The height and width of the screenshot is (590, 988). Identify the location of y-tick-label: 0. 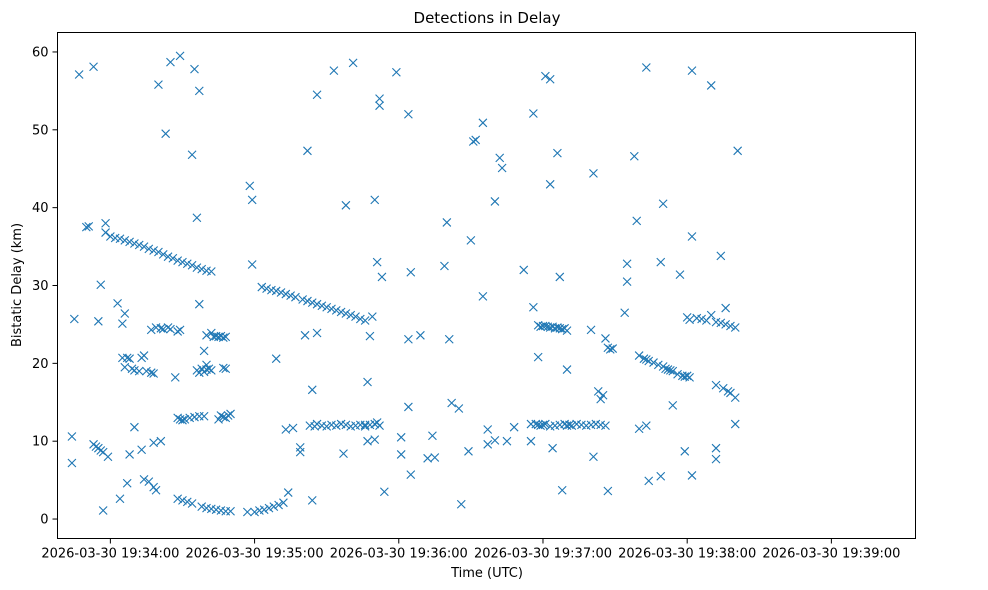
(44, 520).